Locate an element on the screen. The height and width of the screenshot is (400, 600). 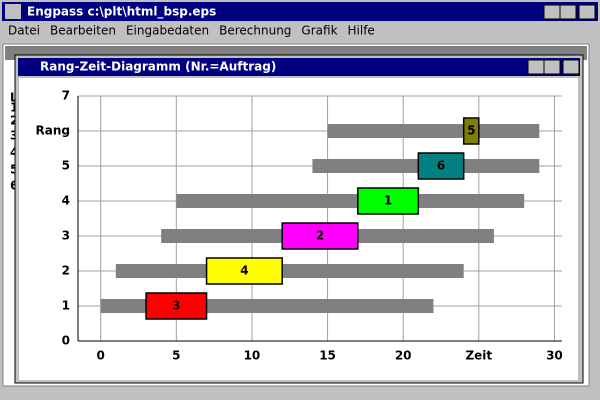
y-tick-label: 2 is located at coordinates (66, 271).